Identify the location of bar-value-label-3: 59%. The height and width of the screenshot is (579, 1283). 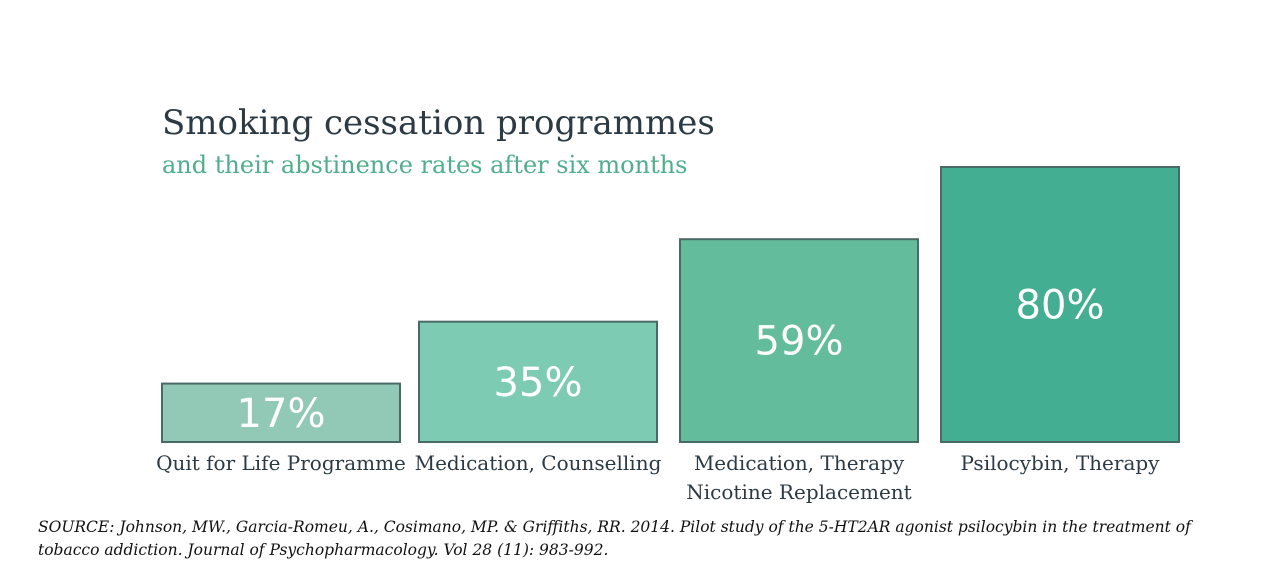
(799, 342).